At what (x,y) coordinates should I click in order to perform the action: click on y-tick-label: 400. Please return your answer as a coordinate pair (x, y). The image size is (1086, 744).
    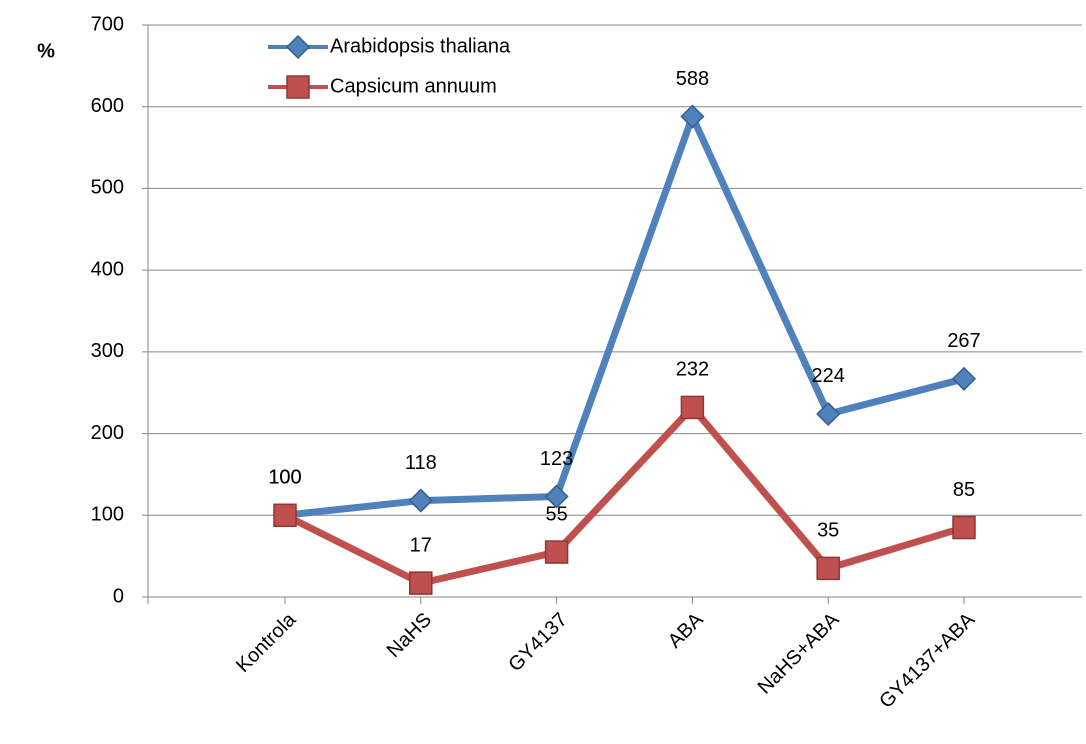
    Looking at the image, I should click on (107, 269).